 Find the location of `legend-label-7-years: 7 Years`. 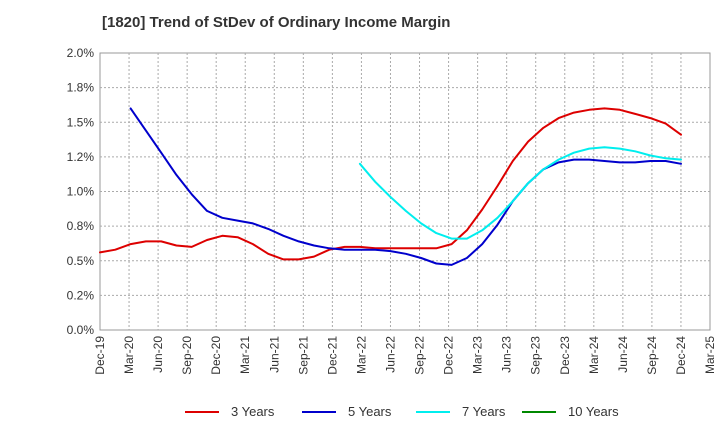

legend-label-7-years: 7 Years is located at coordinates (484, 411).